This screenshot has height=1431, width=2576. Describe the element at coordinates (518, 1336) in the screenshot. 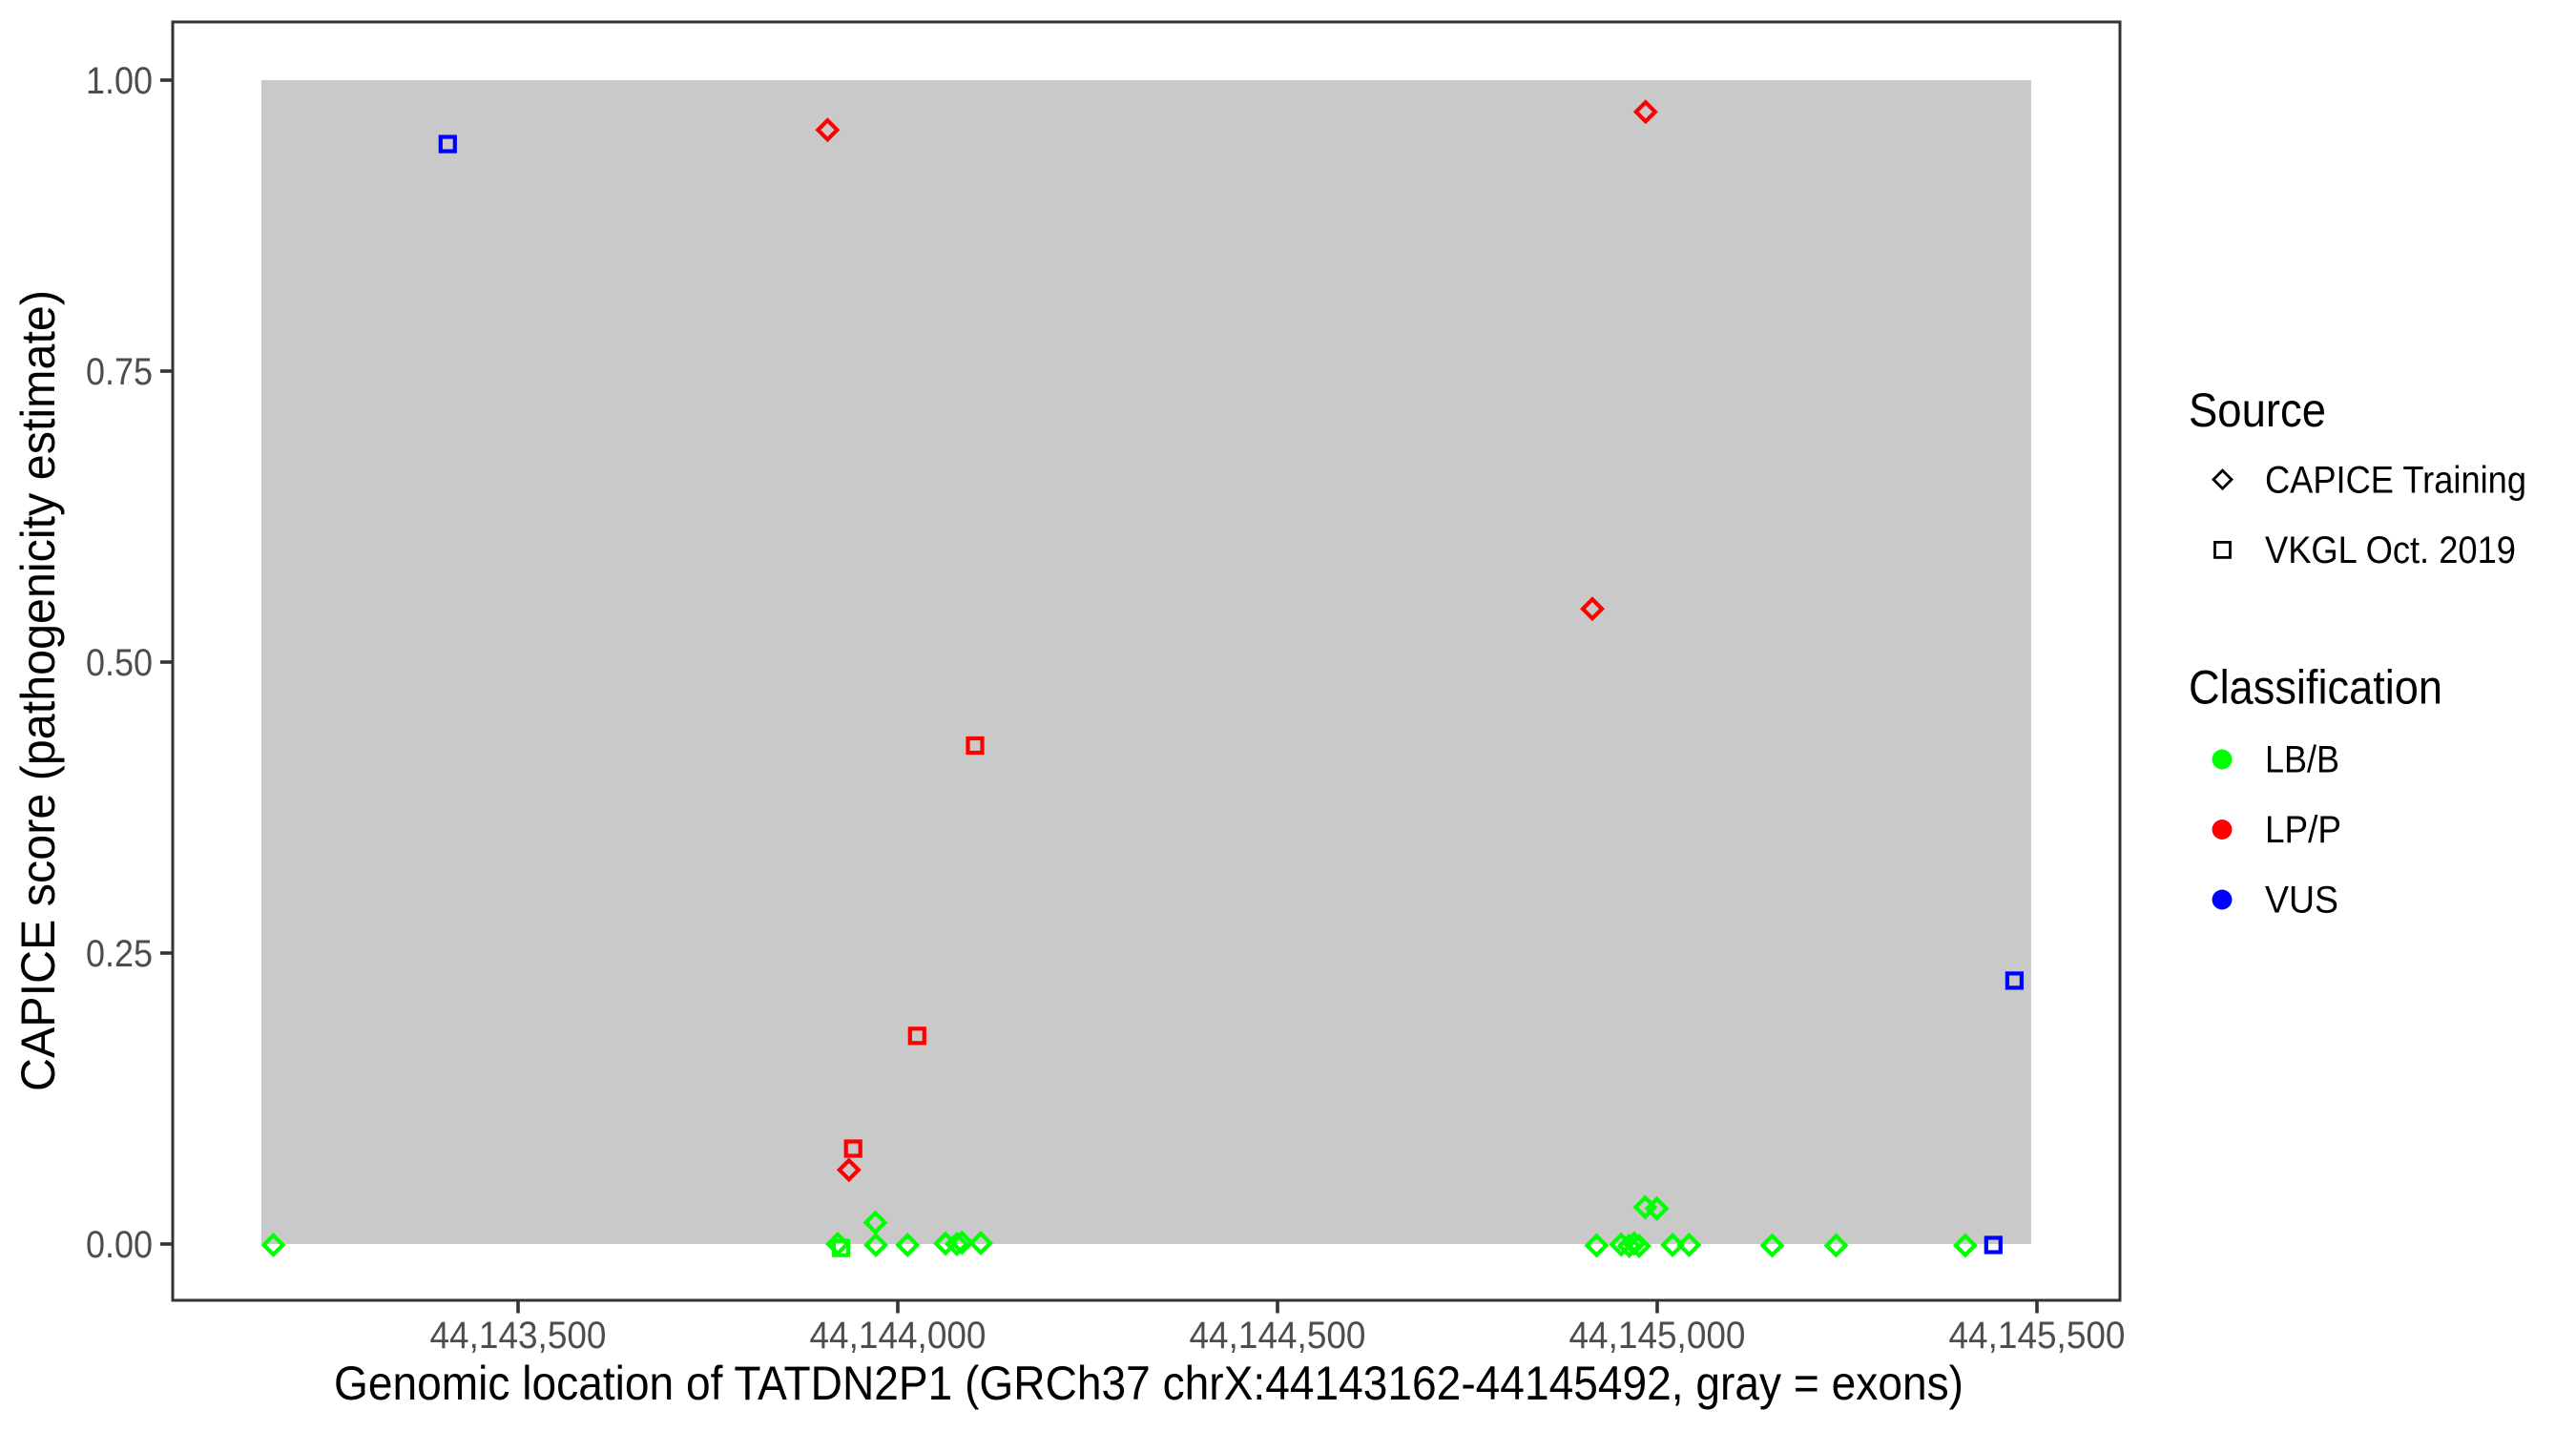

I see `svg-text: 44,143,500` at that location.